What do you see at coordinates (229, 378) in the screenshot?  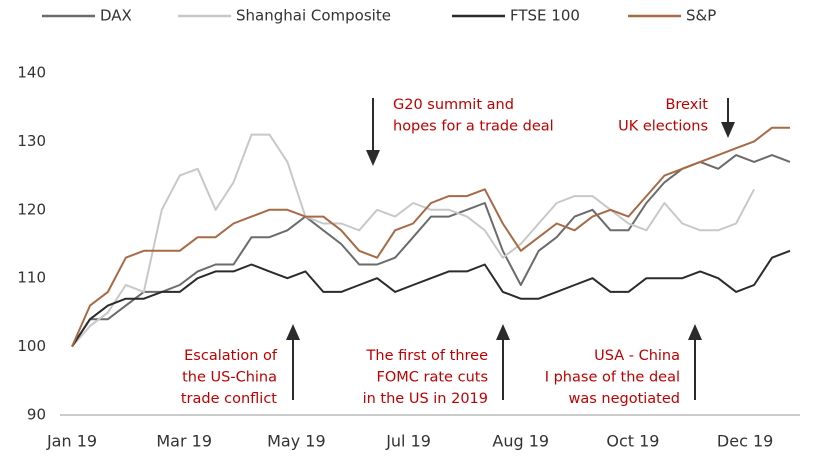 I see `annotation: the US-China` at bounding box center [229, 378].